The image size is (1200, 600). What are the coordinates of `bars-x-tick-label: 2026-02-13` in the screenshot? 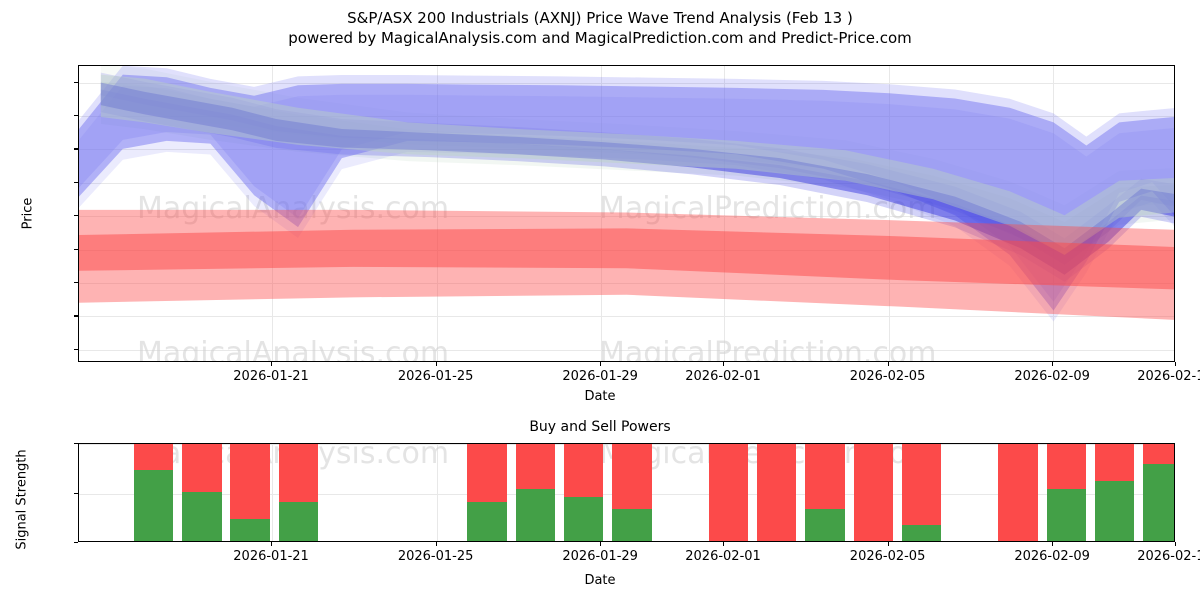 It's located at (1168, 556).